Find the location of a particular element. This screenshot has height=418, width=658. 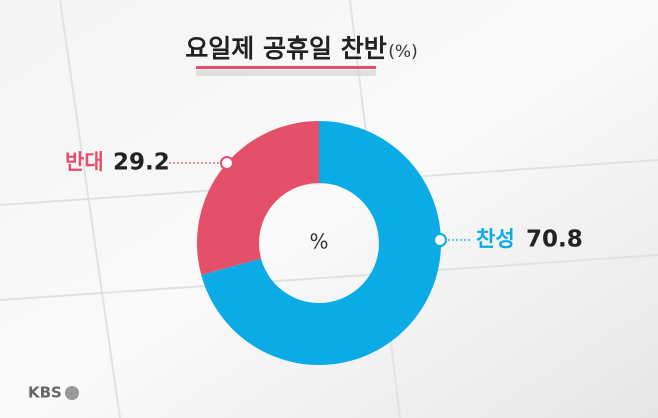

title-underline-shadow is located at coordinates (286, 73).